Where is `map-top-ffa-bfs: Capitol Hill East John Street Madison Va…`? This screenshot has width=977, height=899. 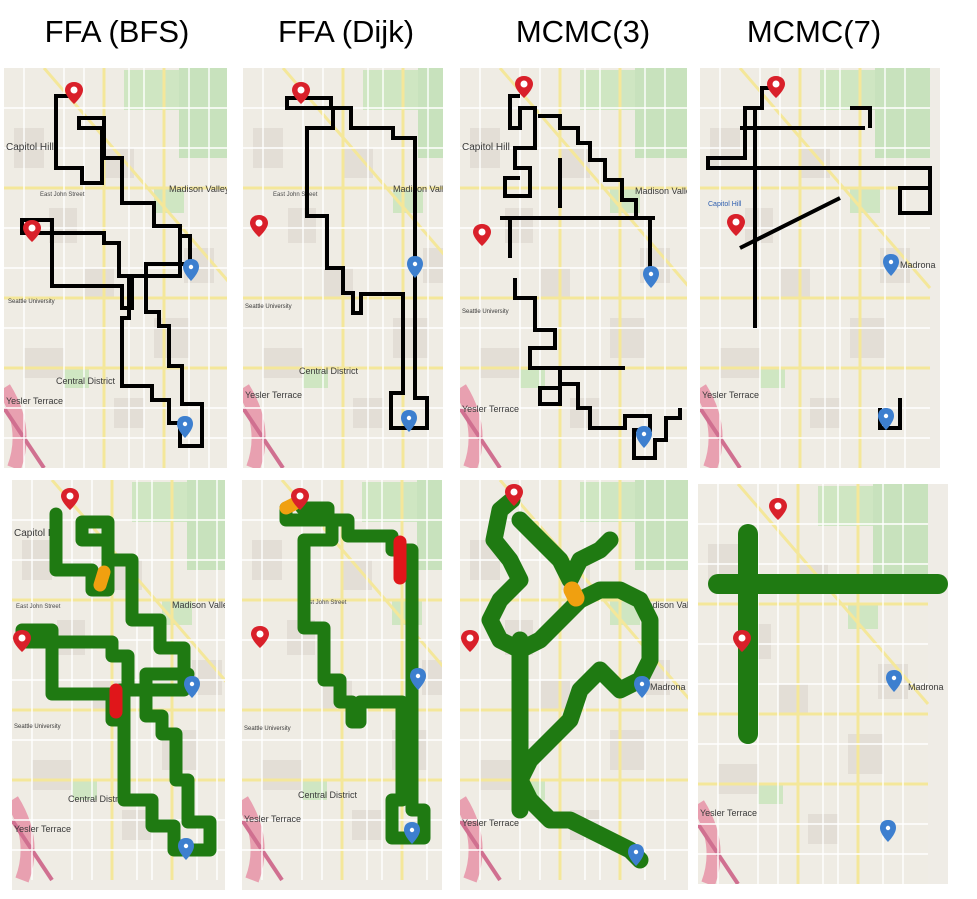
map-top-ffa-bfs: Capitol Hill East John Street Madison Va… is located at coordinates (115, 268).